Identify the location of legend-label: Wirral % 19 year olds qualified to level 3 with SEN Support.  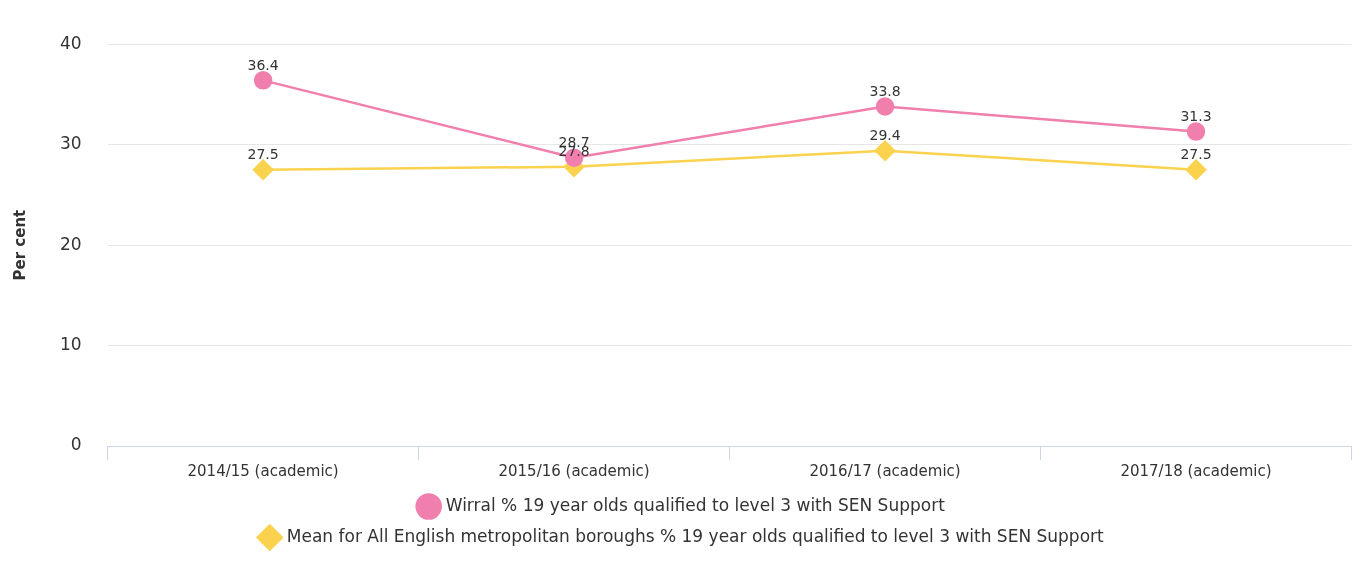
(695, 504).